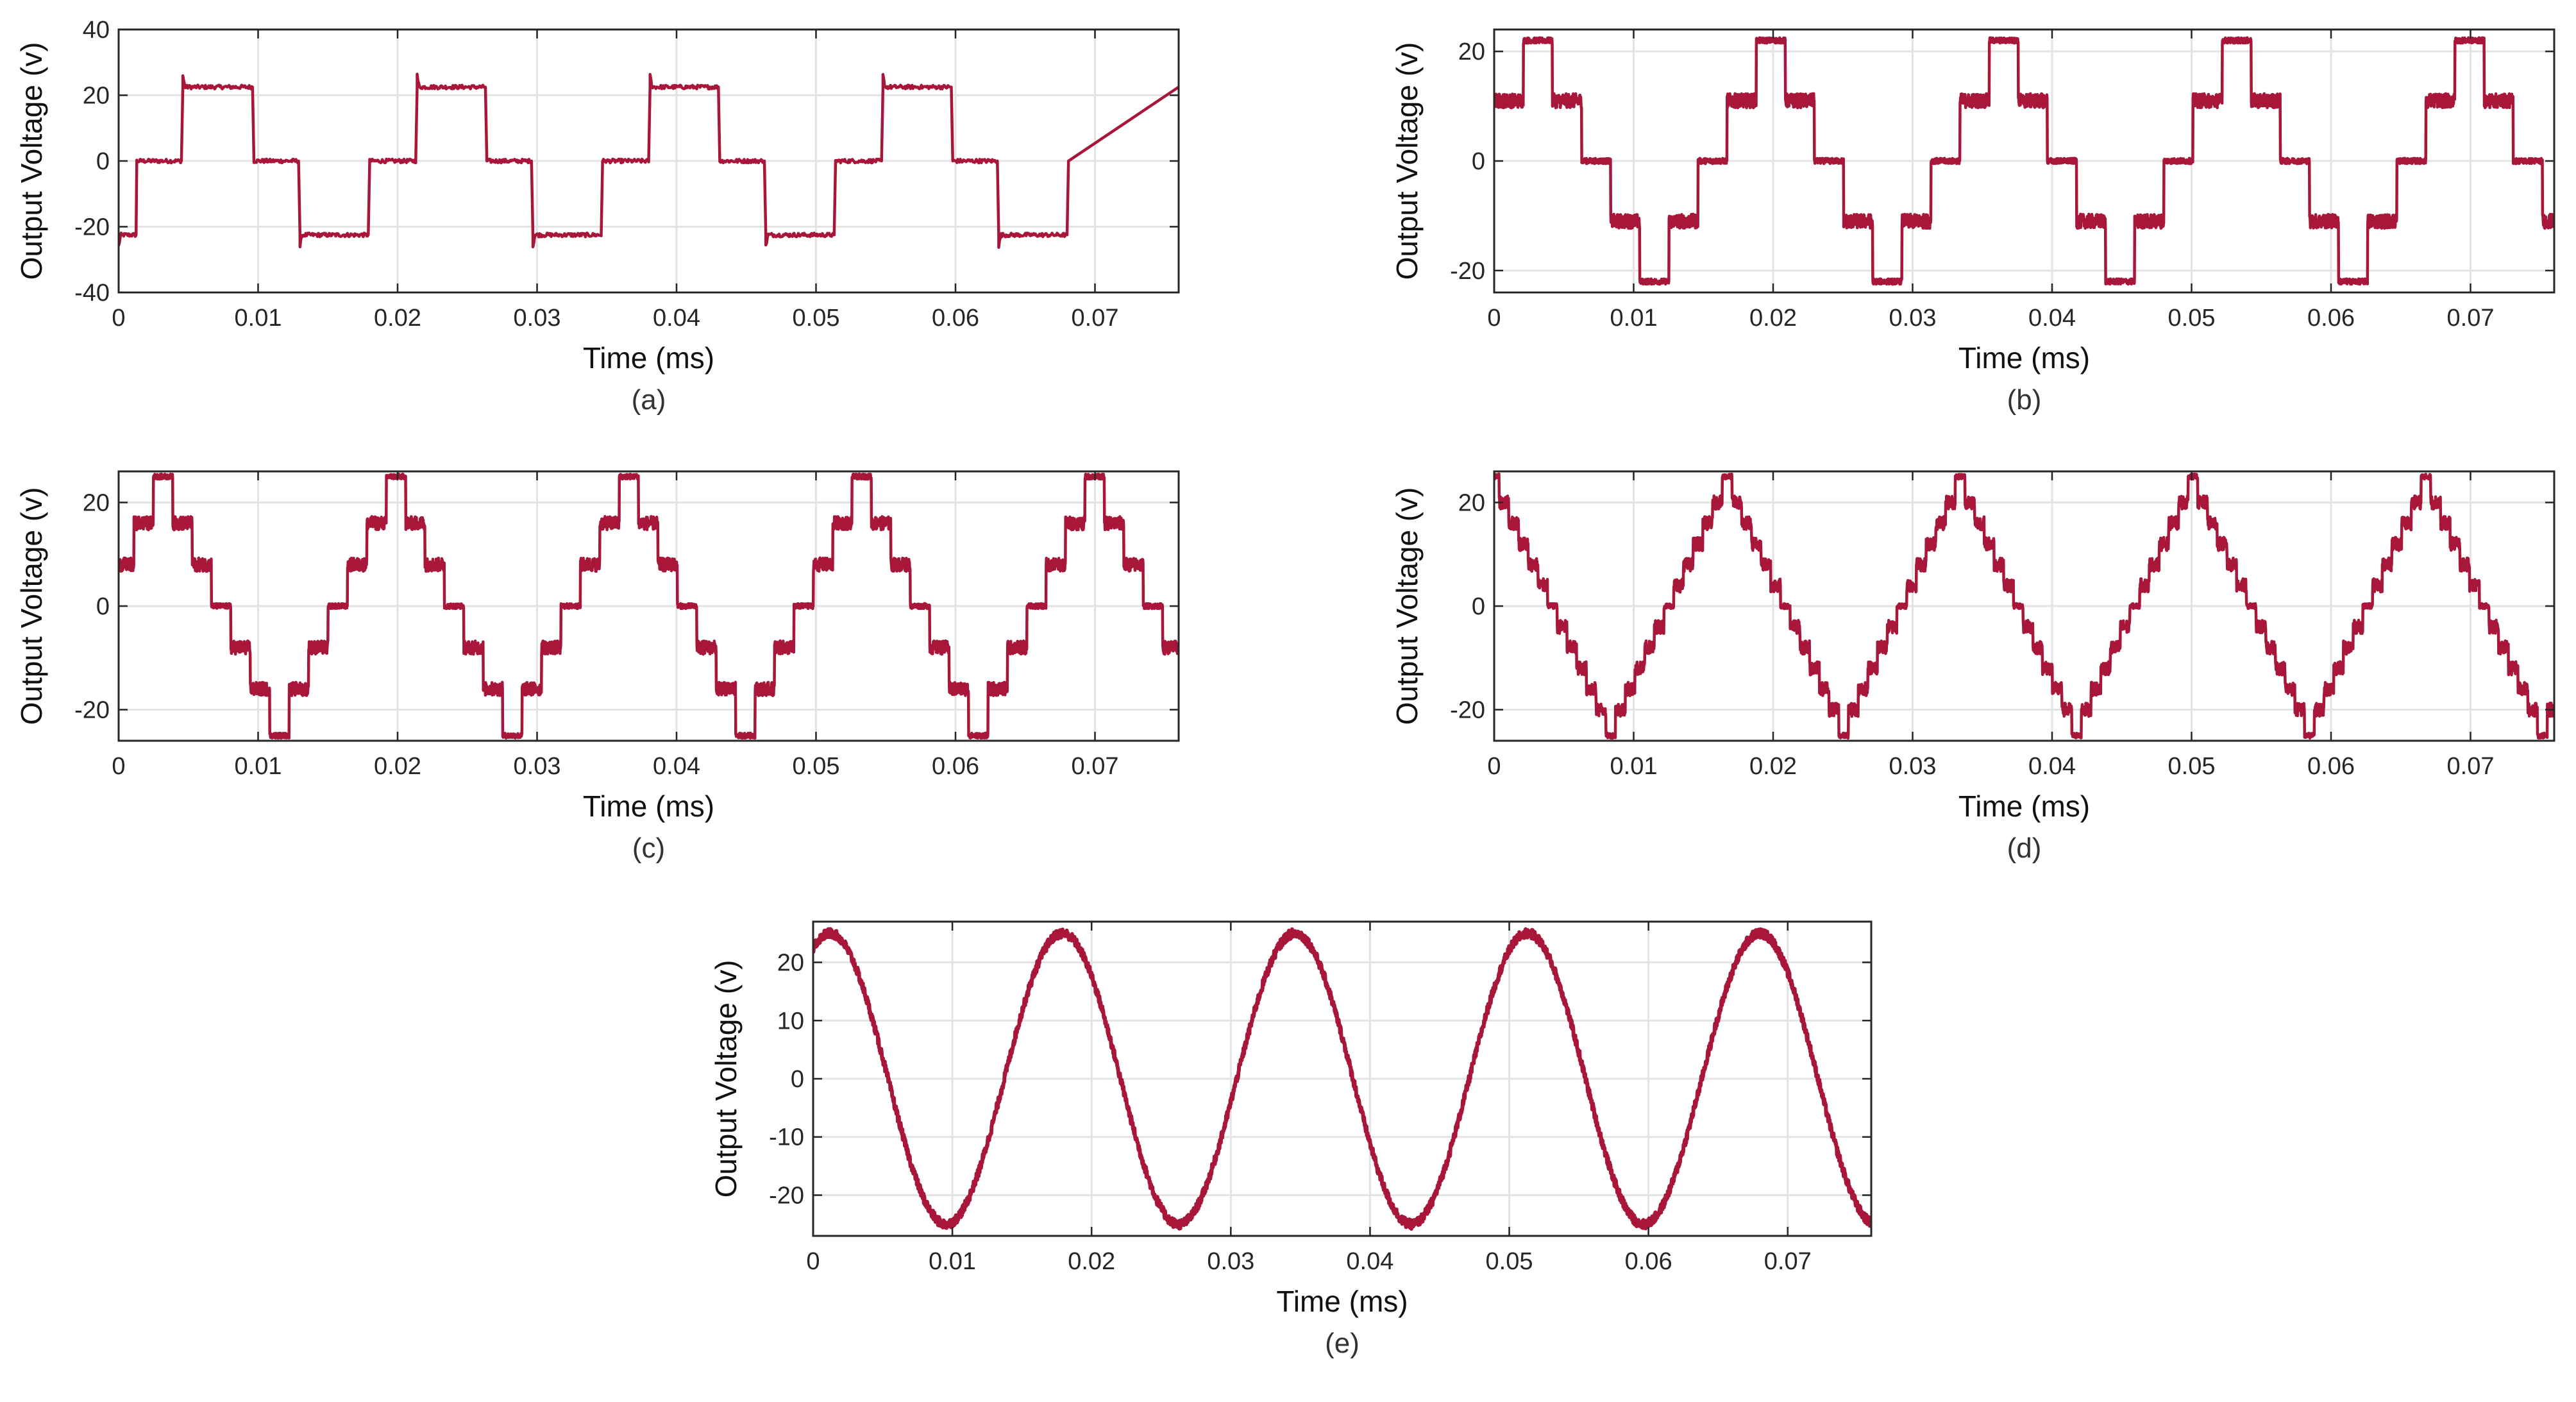 The image size is (2576, 1402). What do you see at coordinates (1342, 1343) in the screenshot?
I see `panel-caption: (e)` at bounding box center [1342, 1343].